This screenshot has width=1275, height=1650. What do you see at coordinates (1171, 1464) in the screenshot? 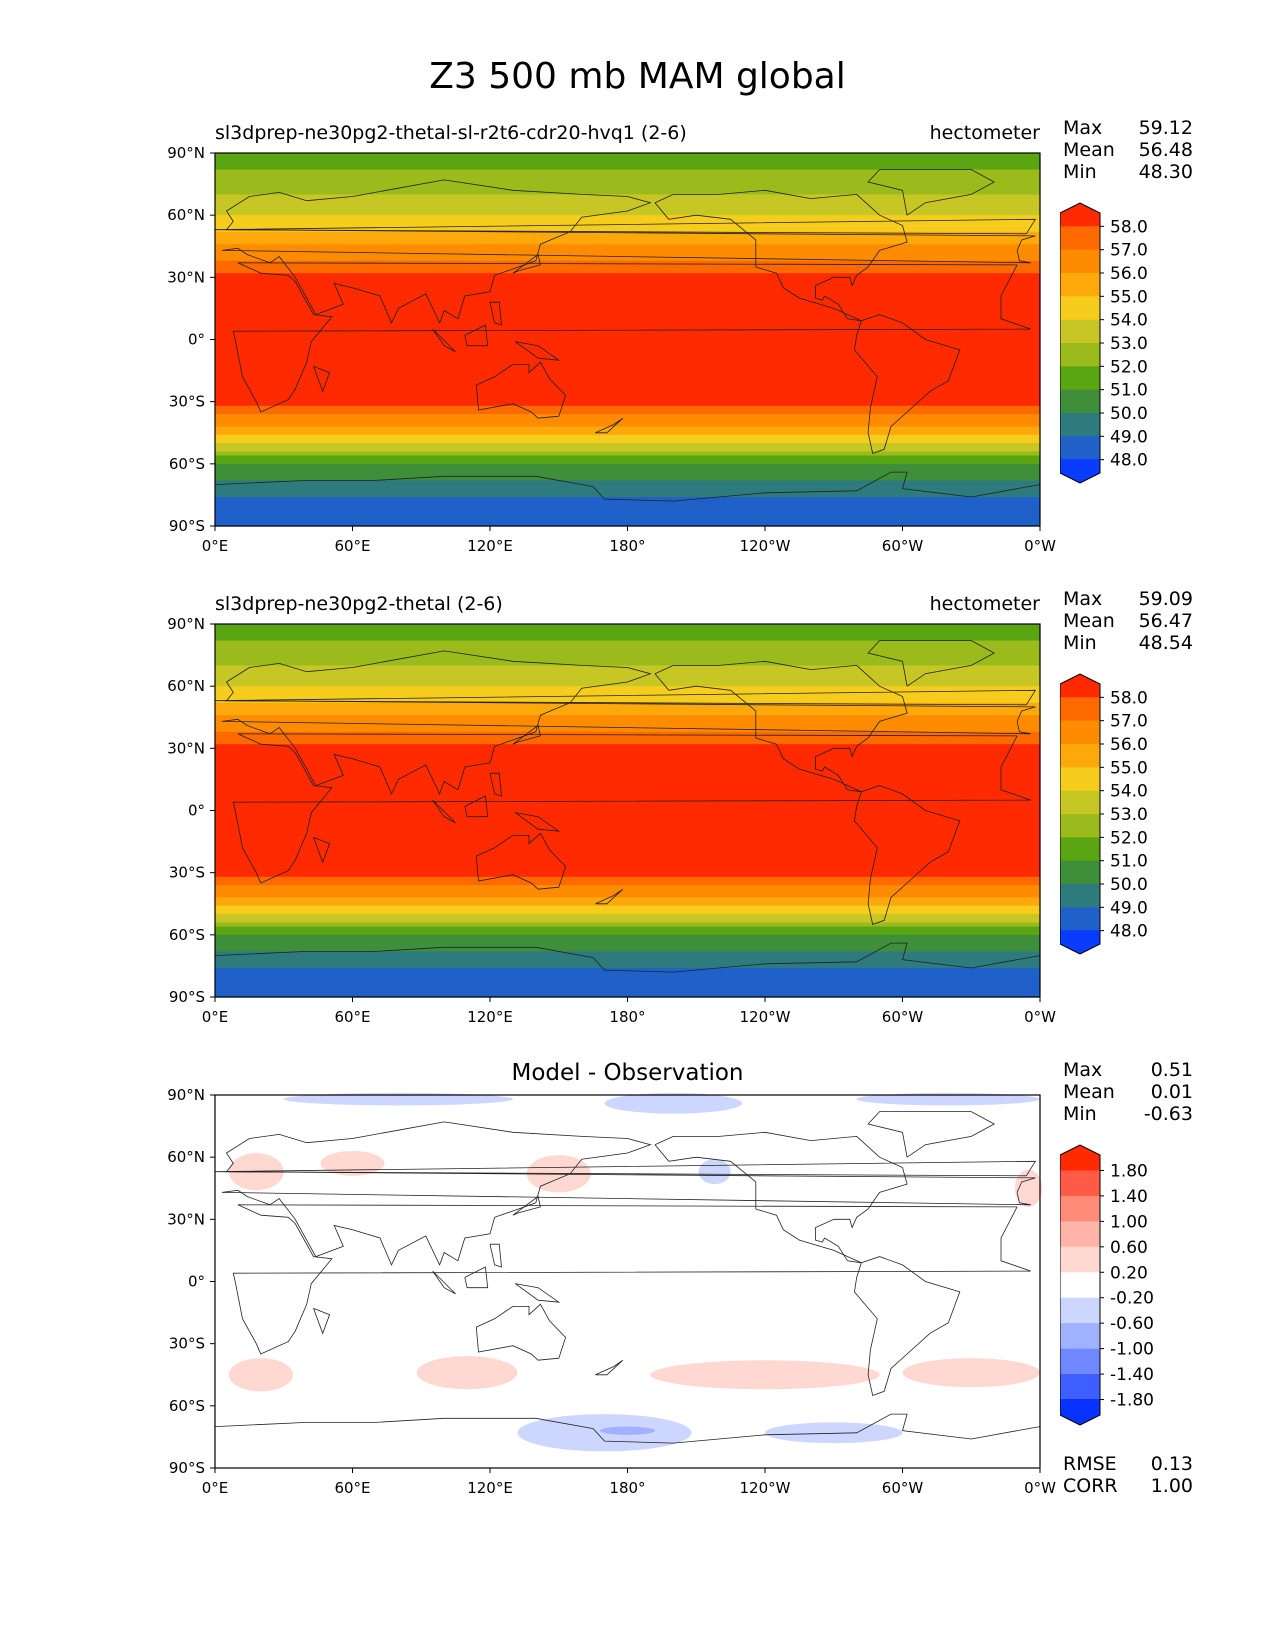
I see `stat-value: 0.13` at bounding box center [1171, 1464].